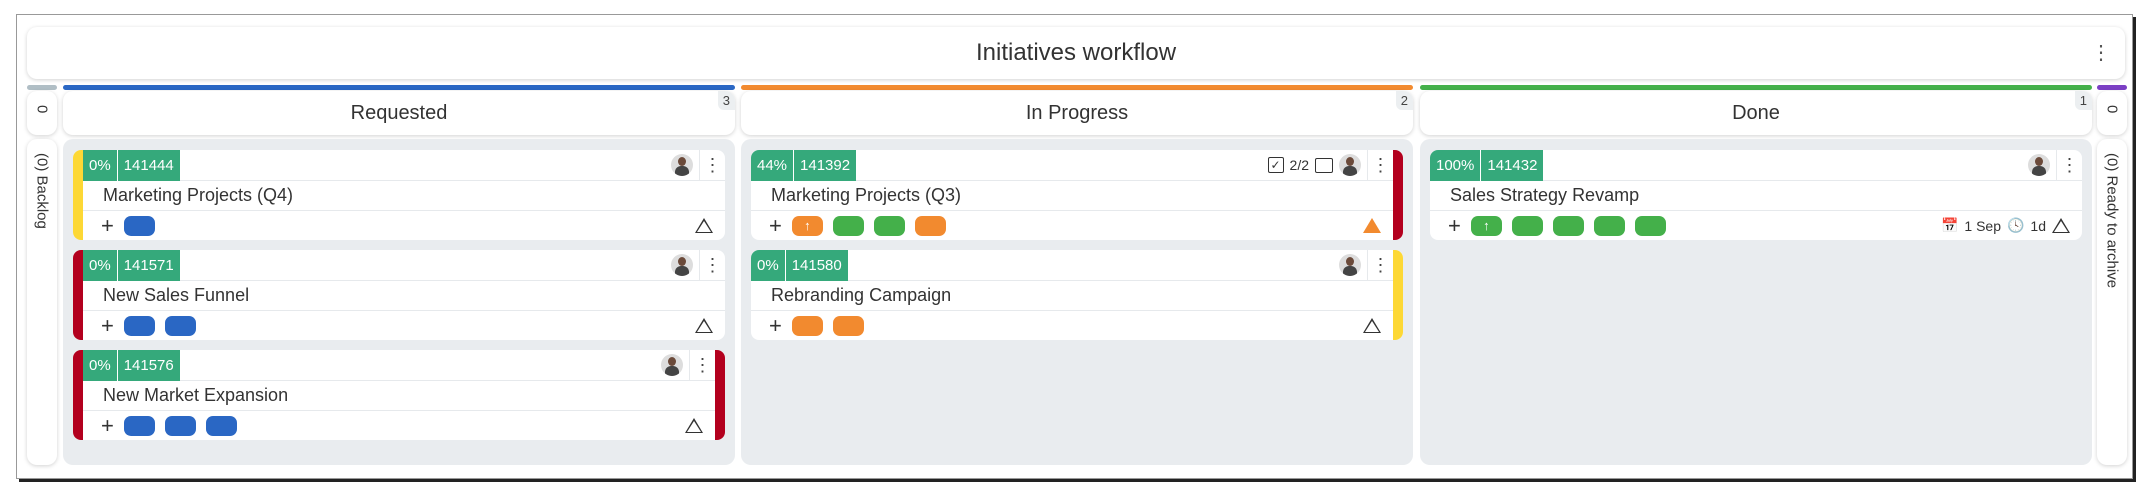  Describe the element at coordinates (2083, 100) in the screenshot. I see `column-card-count: 1` at that location.